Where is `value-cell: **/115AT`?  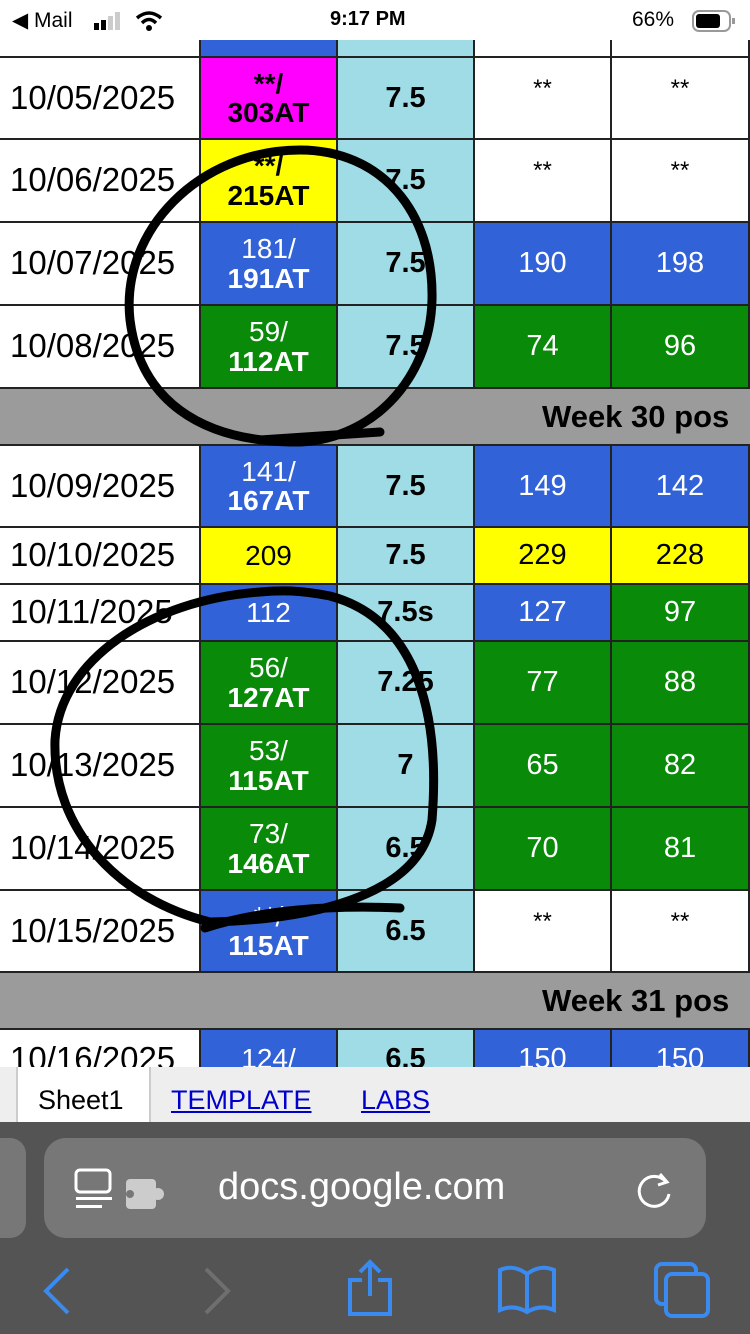 value-cell: **/115AT is located at coordinates (269, 931).